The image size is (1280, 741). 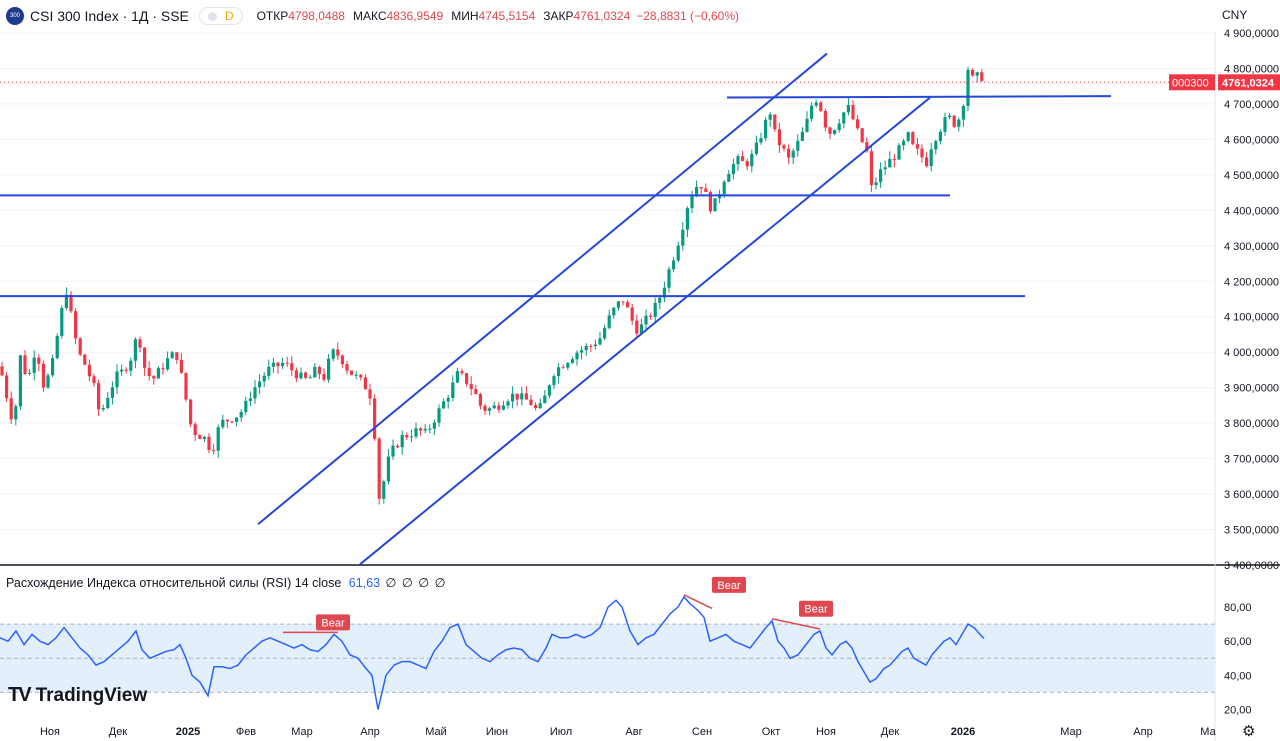 What do you see at coordinates (1238, 710) in the screenshot?
I see `rsi-tick-label: 20,00` at bounding box center [1238, 710].